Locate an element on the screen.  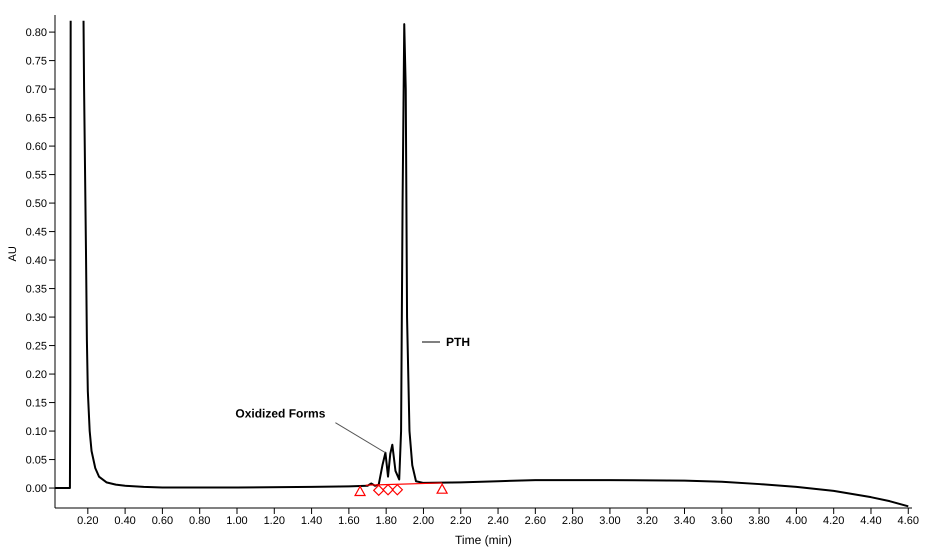
y-tick-label: 0.40 is located at coordinates (36, 260).